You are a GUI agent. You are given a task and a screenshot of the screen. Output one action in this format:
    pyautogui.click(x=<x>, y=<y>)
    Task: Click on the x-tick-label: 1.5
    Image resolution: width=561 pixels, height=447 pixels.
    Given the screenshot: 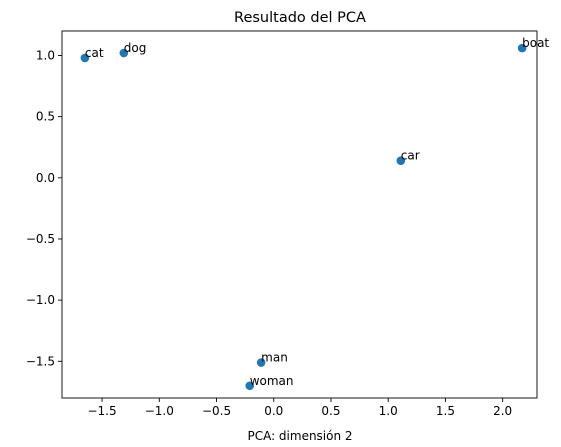 What is the action you would take?
    pyautogui.click(x=445, y=411)
    